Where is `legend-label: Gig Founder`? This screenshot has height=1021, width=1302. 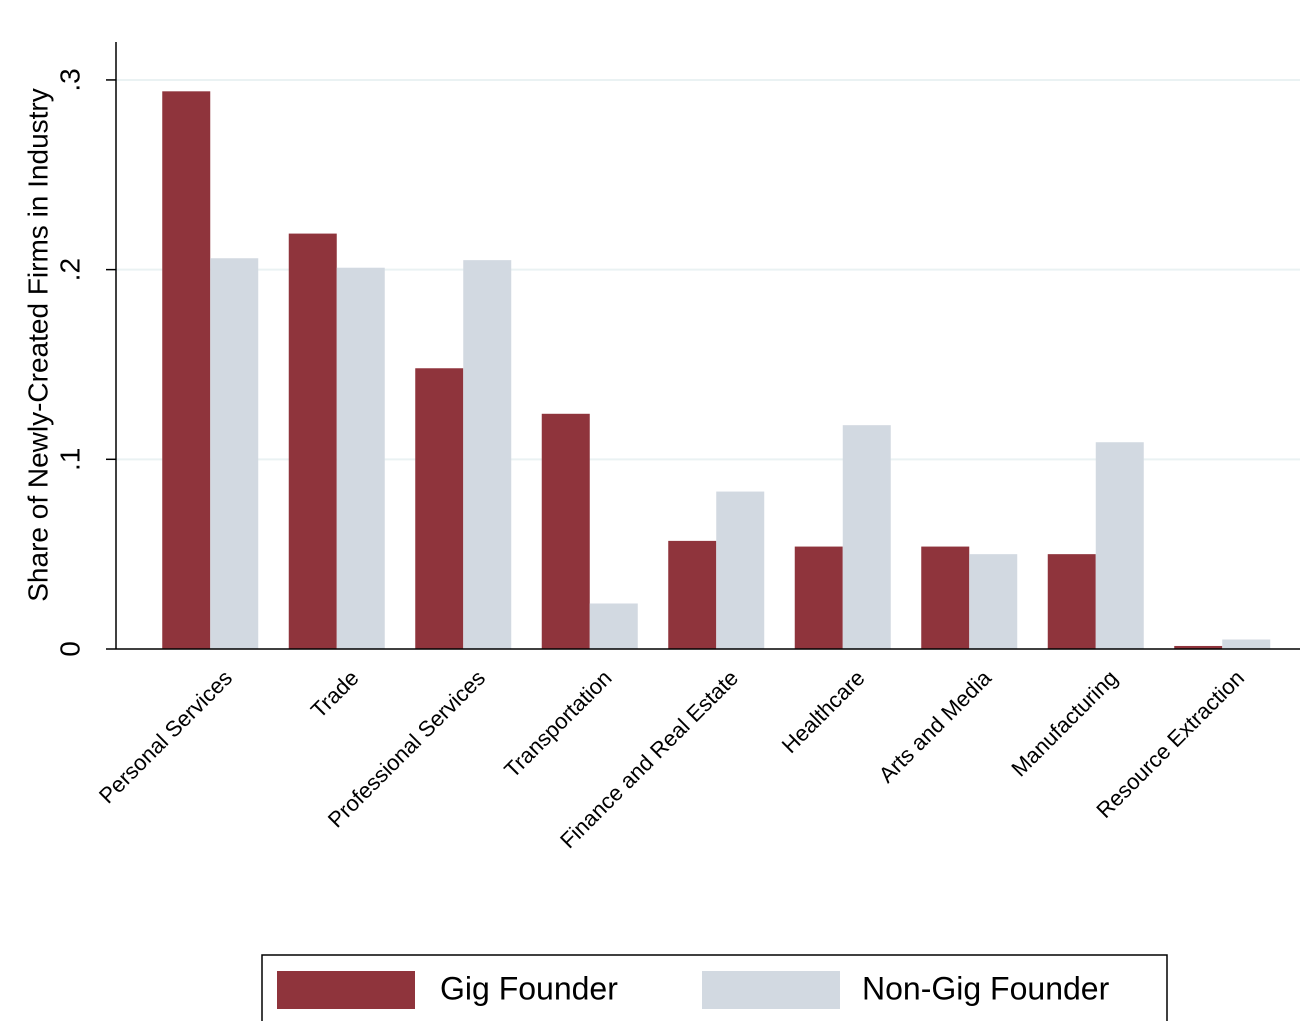 legend-label: Gig Founder is located at coordinates (529, 988).